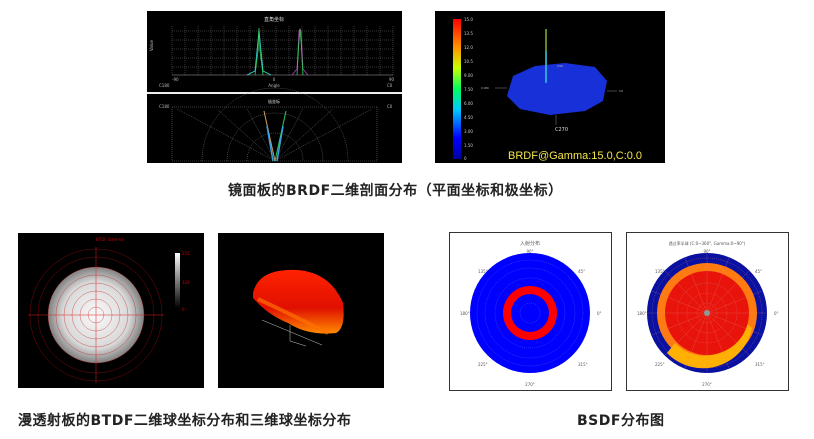 The height and width of the screenshot is (439, 814). Describe the element at coordinates (468, 103) in the screenshot. I see `svg-text: 6.00` at that location.